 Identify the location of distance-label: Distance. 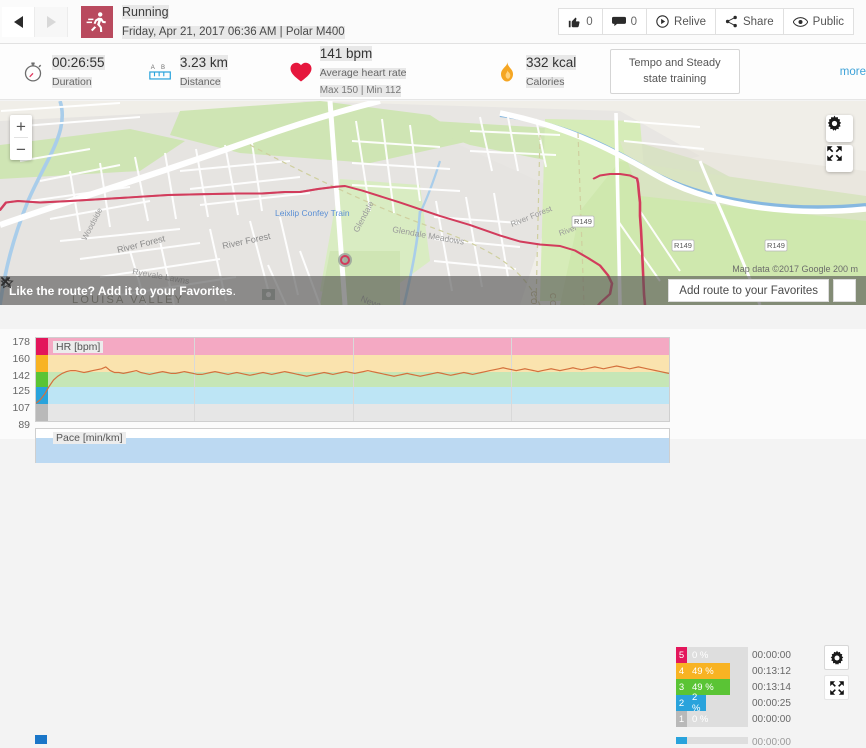
(200, 82).